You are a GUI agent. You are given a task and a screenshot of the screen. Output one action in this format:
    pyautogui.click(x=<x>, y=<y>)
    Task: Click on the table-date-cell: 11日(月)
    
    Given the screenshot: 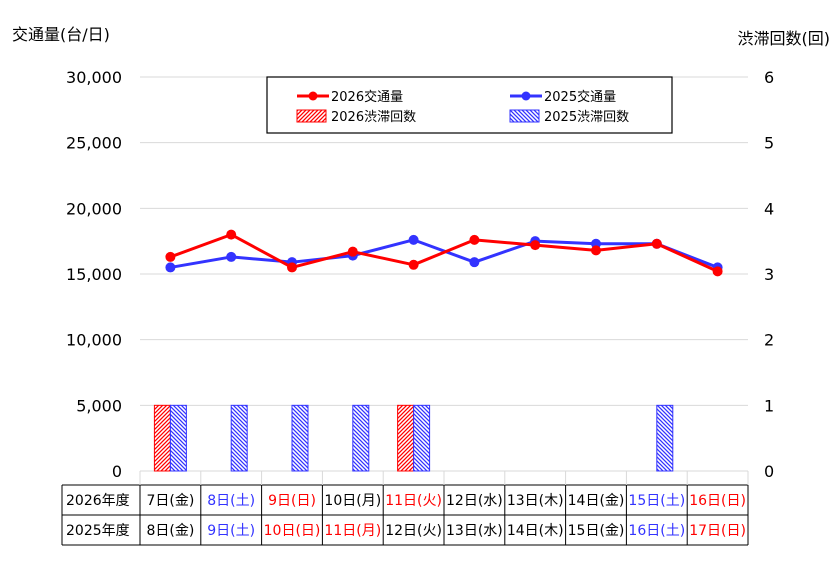 What is the action you would take?
    pyautogui.click(x=352, y=531)
    